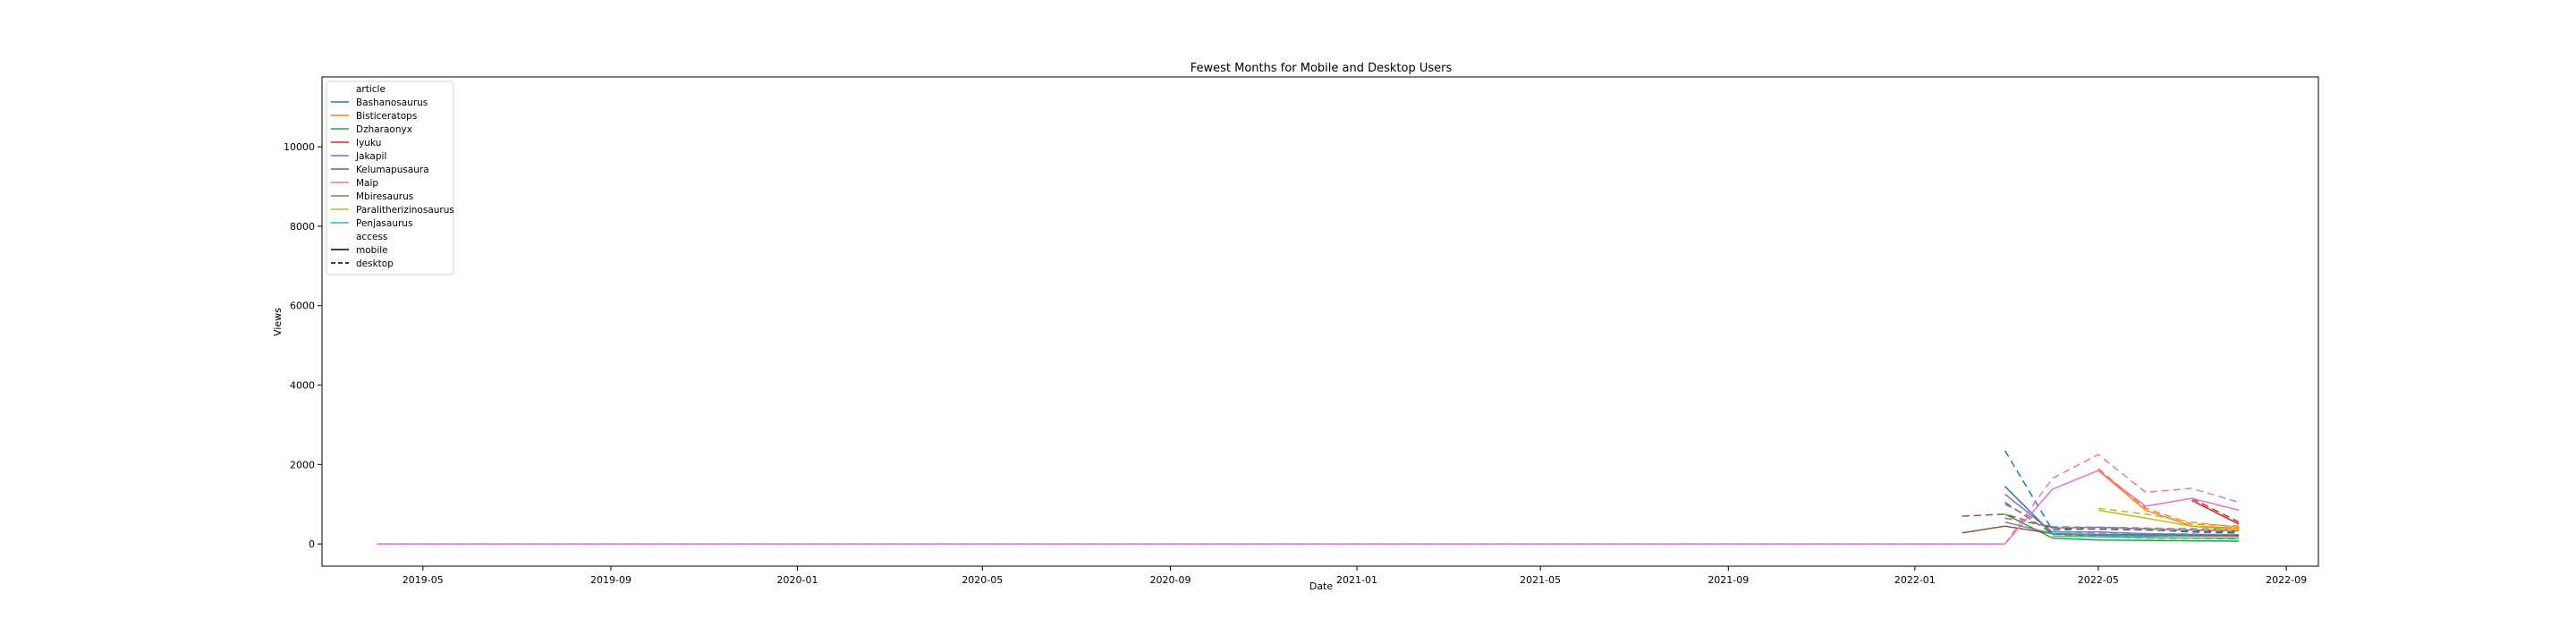 This screenshot has height=644, width=2576. Describe the element at coordinates (302, 227) in the screenshot. I see `y-tick-label: 8000` at that location.